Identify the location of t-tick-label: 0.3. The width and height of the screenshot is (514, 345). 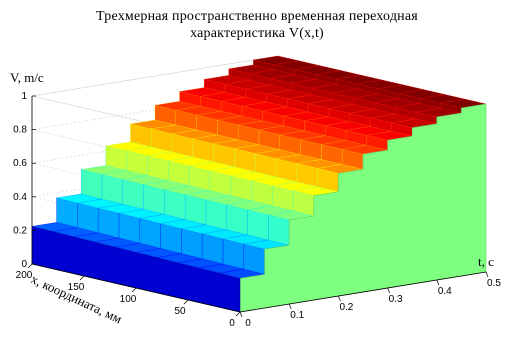
(396, 299).